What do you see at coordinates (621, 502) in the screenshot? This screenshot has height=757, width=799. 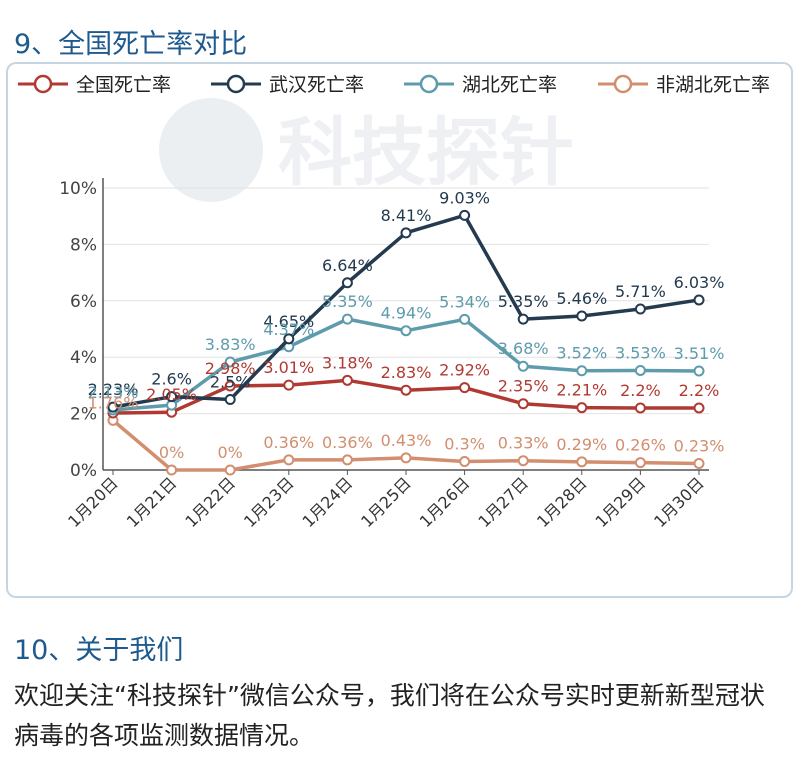 I see `x-tick-label: 1月29日` at bounding box center [621, 502].